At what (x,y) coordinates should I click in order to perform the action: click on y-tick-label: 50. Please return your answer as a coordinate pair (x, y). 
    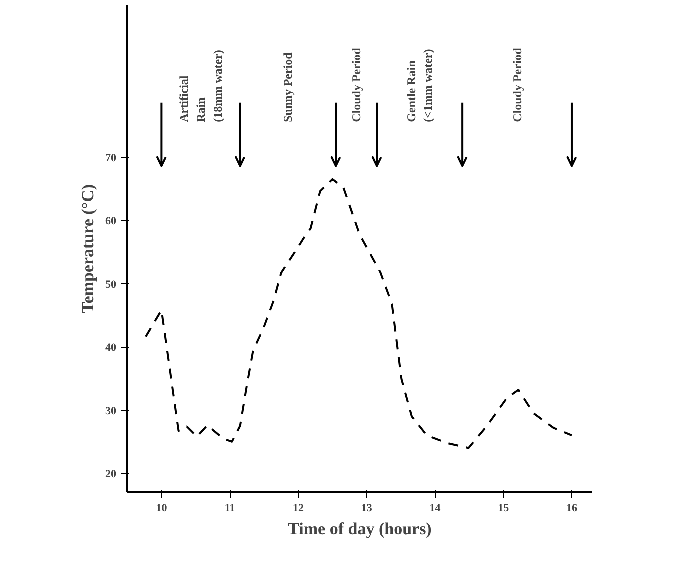
    Looking at the image, I should click on (111, 284).